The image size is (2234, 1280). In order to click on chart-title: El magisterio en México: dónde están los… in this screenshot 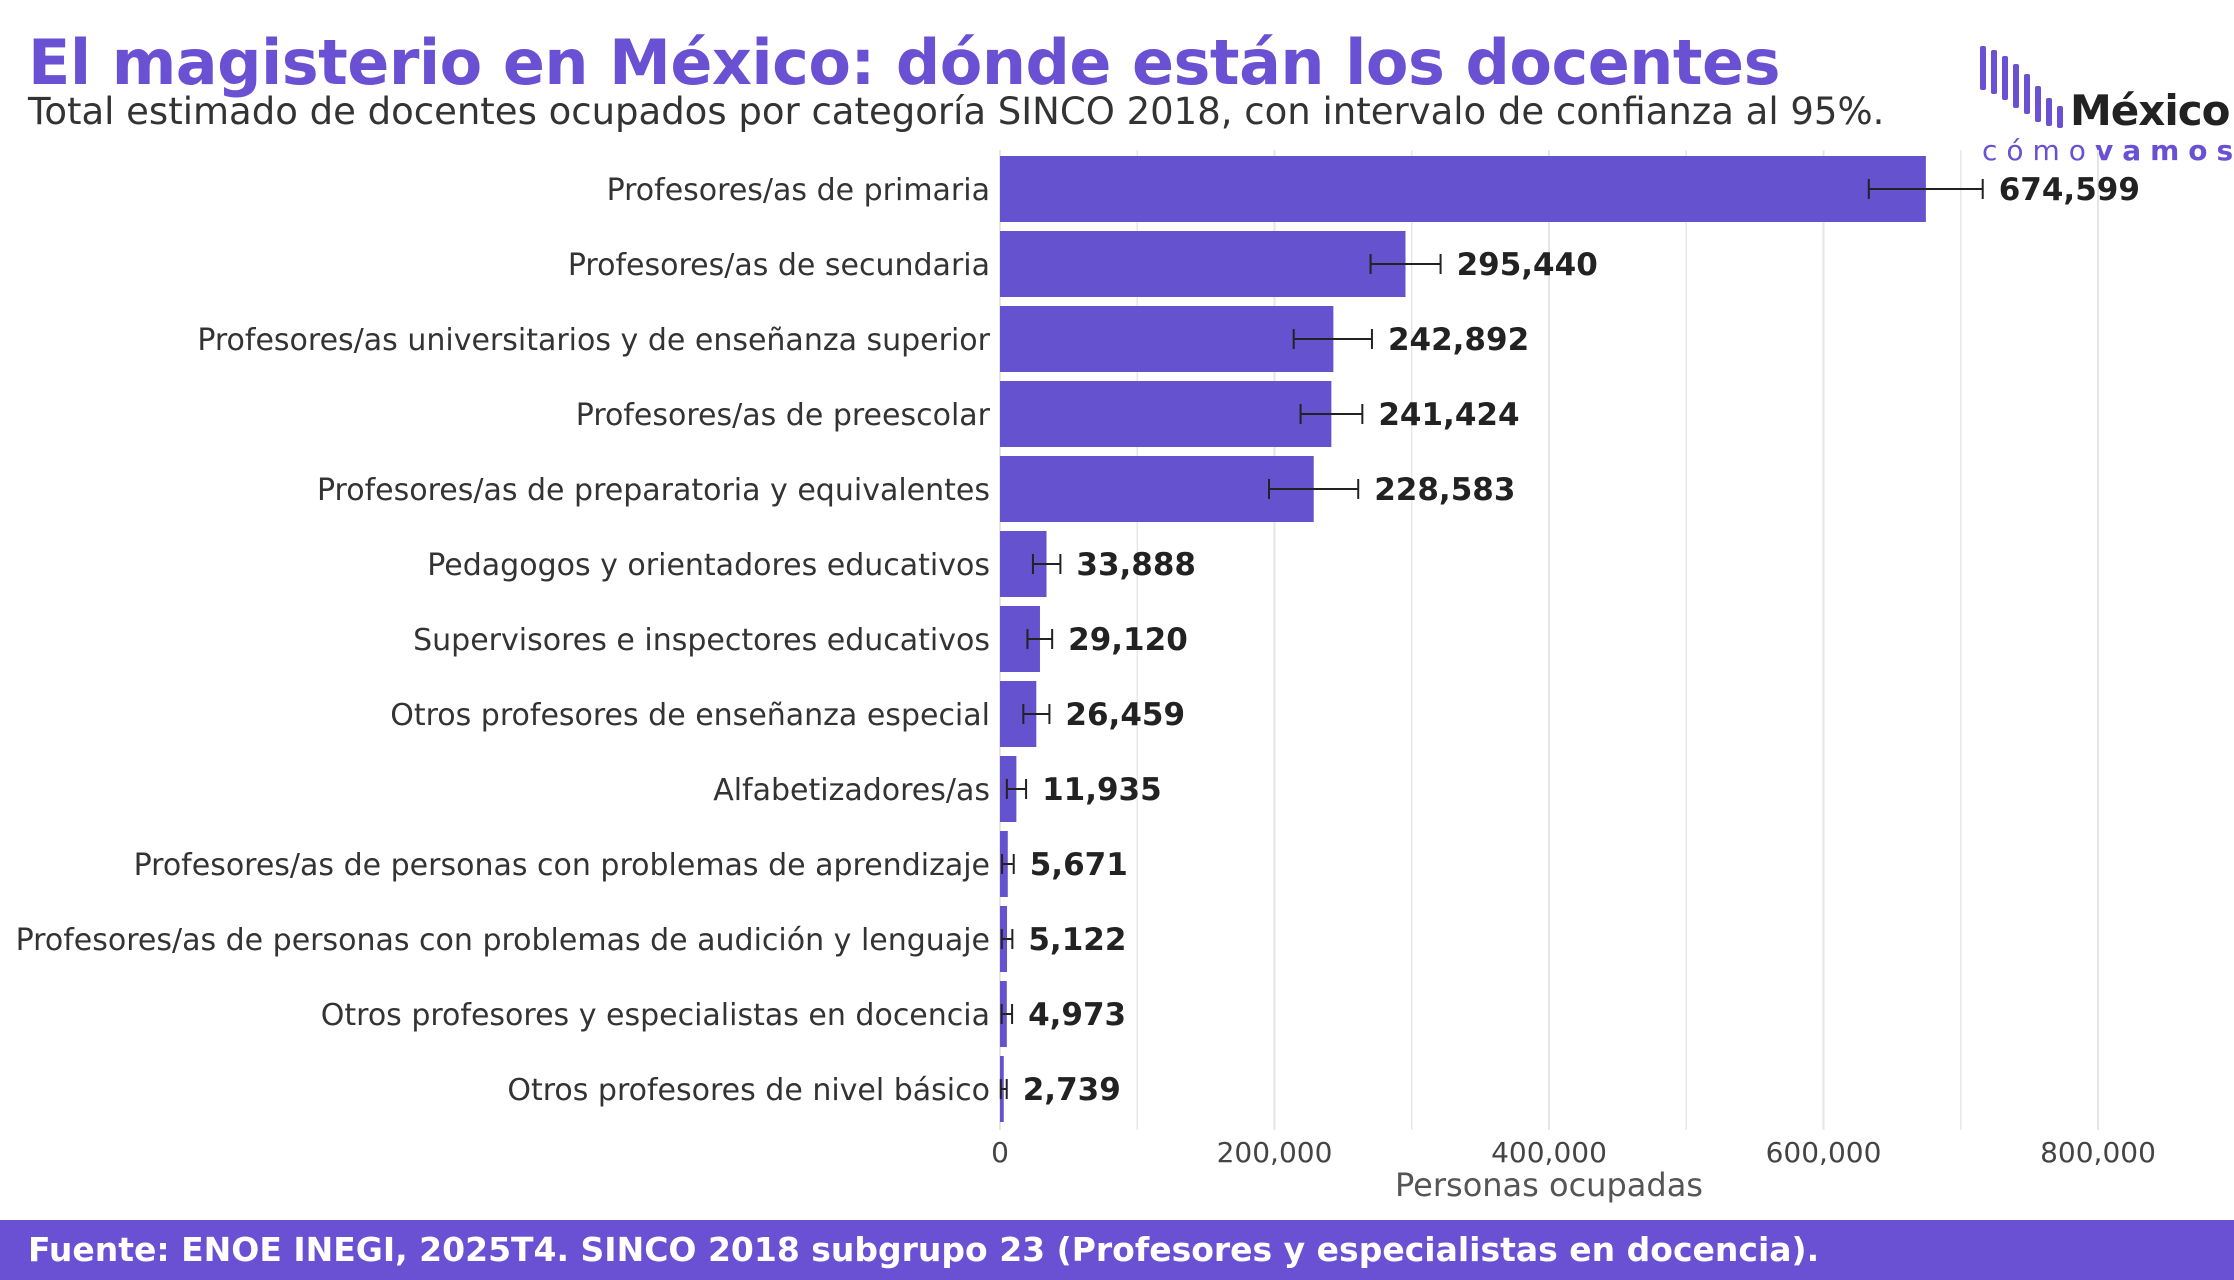, I will do `click(904, 62)`.